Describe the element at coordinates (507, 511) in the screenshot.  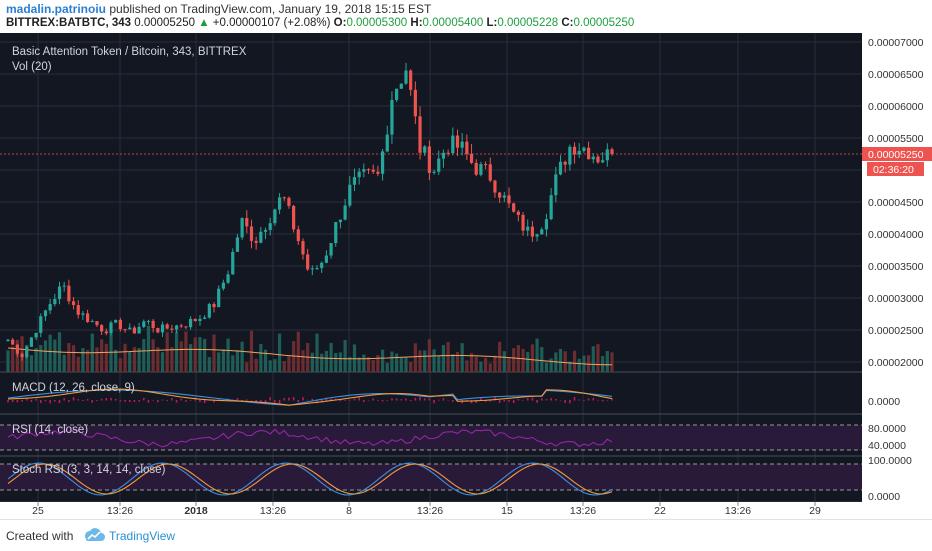
I see `x-tick-label: 15` at that location.